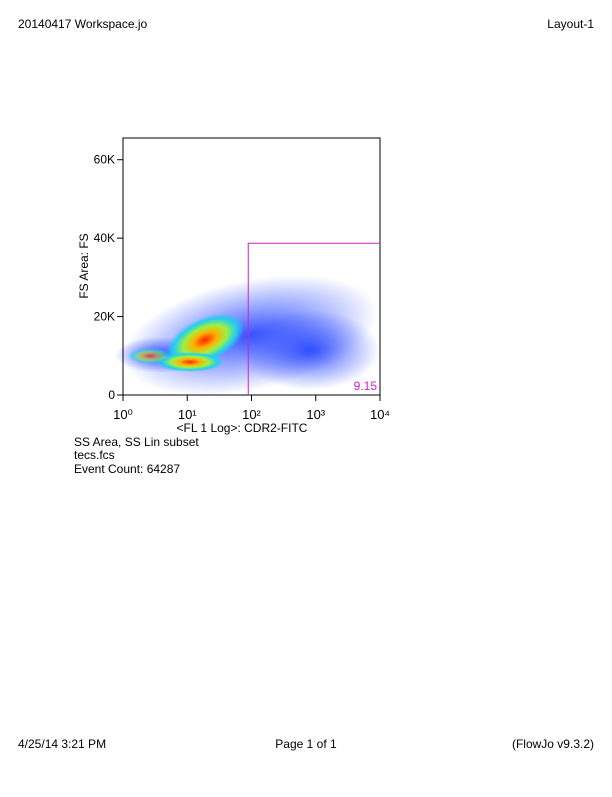  What do you see at coordinates (104, 317) in the screenshot?
I see `y-tick-label: 20K` at bounding box center [104, 317].